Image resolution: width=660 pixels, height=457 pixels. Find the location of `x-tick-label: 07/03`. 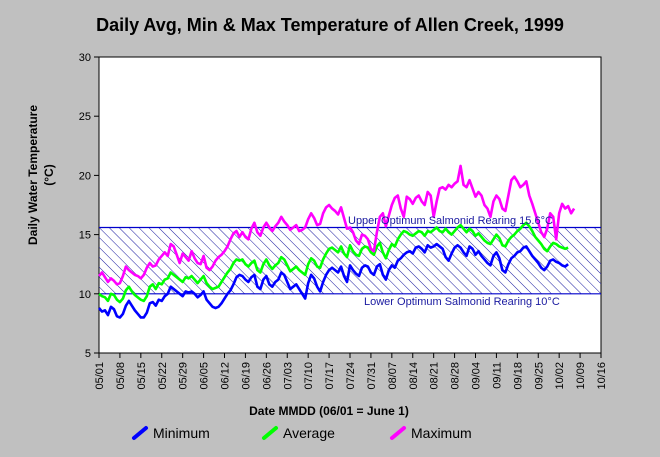

x-tick-label: 07/03 is located at coordinates (288, 376).